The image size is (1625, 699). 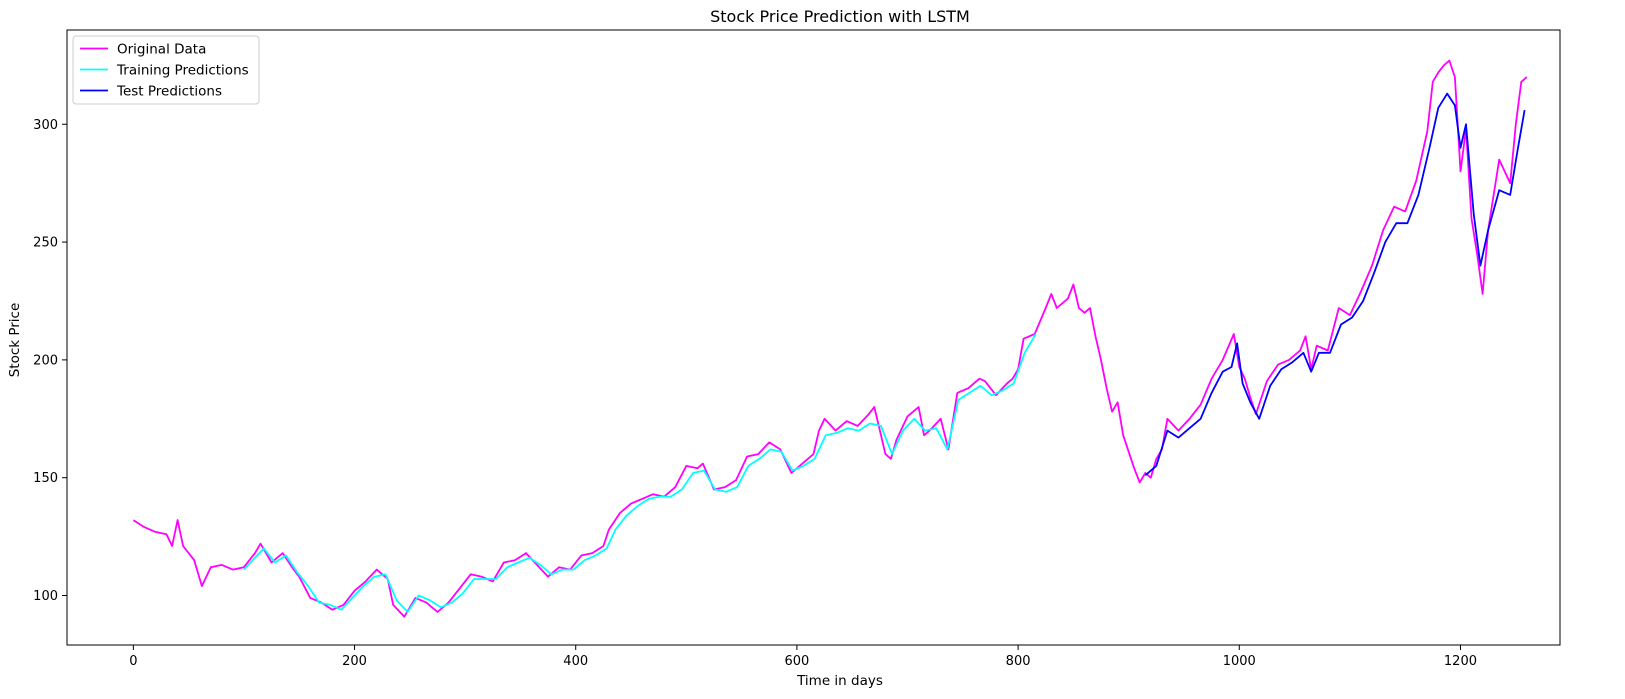 What do you see at coordinates (15, 340) in the screenshot?
I see `y-axis-label: Stock Price` at bounding box center [15, 340].